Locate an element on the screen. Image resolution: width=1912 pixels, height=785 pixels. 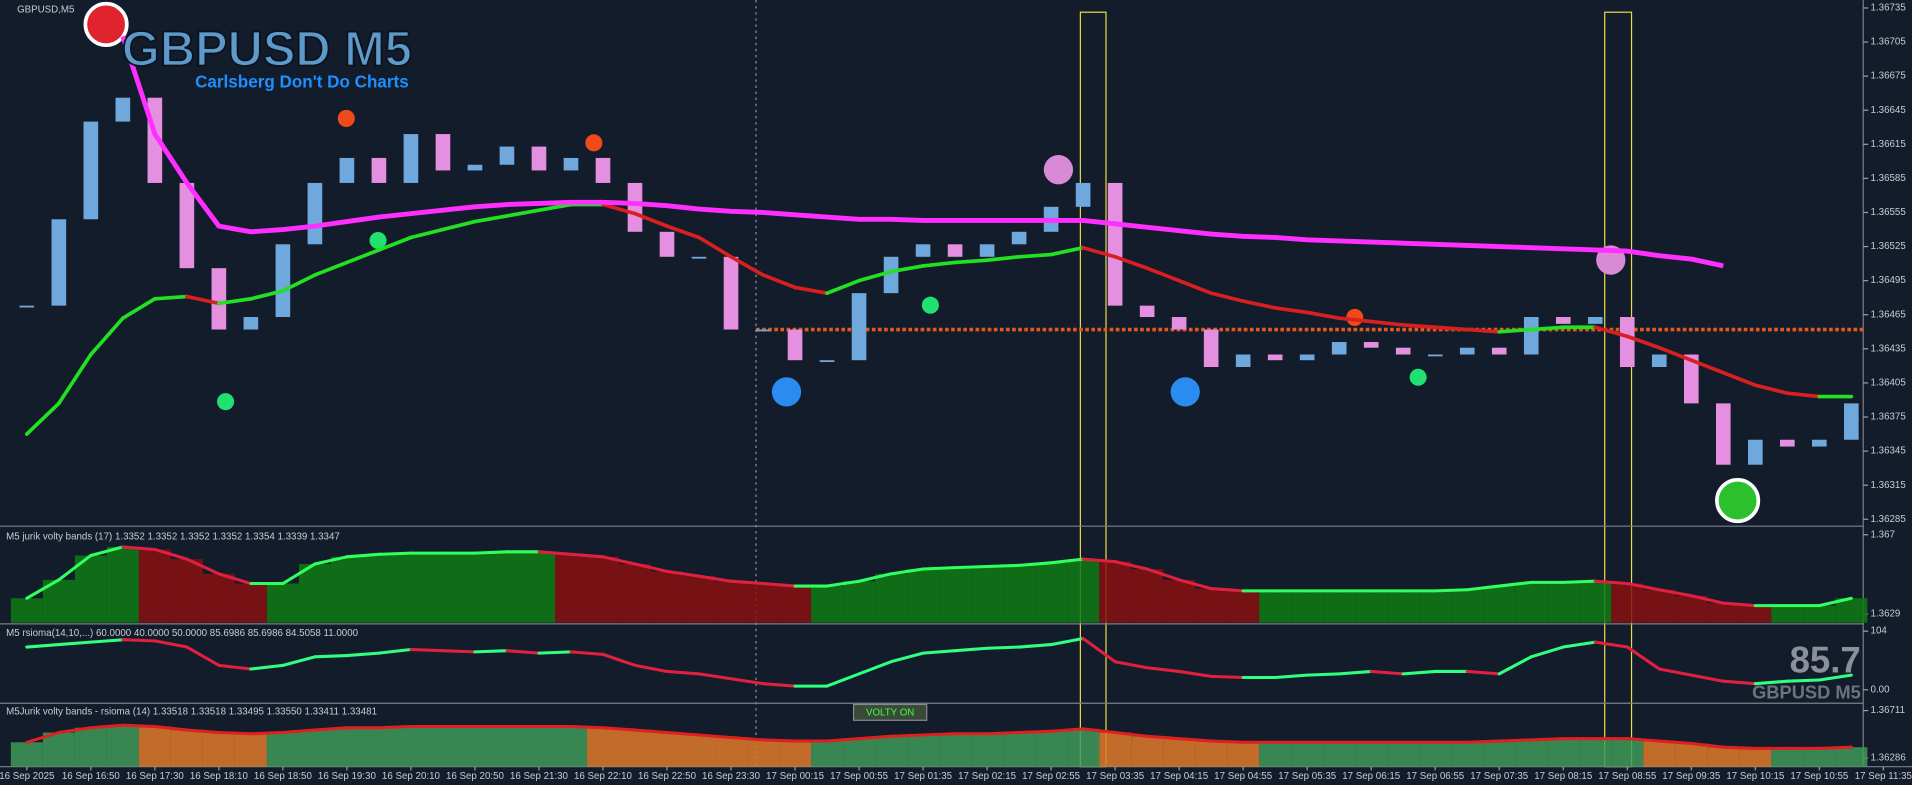
signal-dot is located at coordinates (226, 402).